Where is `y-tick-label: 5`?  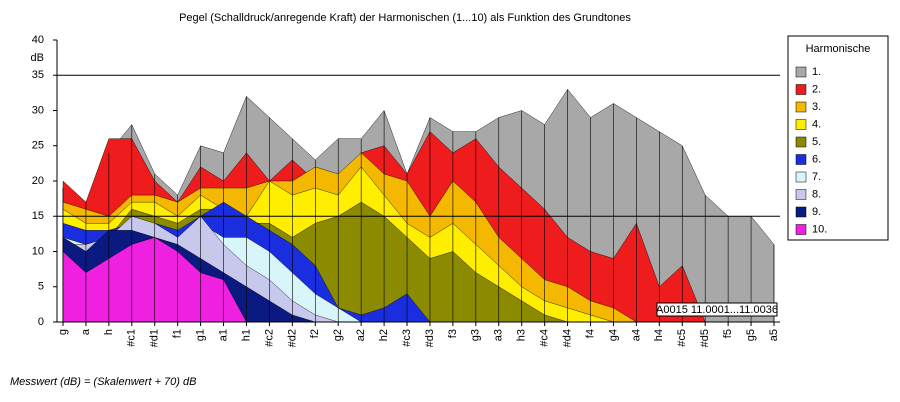 y-tick-label: 5 is located at coordinates (41, 287).